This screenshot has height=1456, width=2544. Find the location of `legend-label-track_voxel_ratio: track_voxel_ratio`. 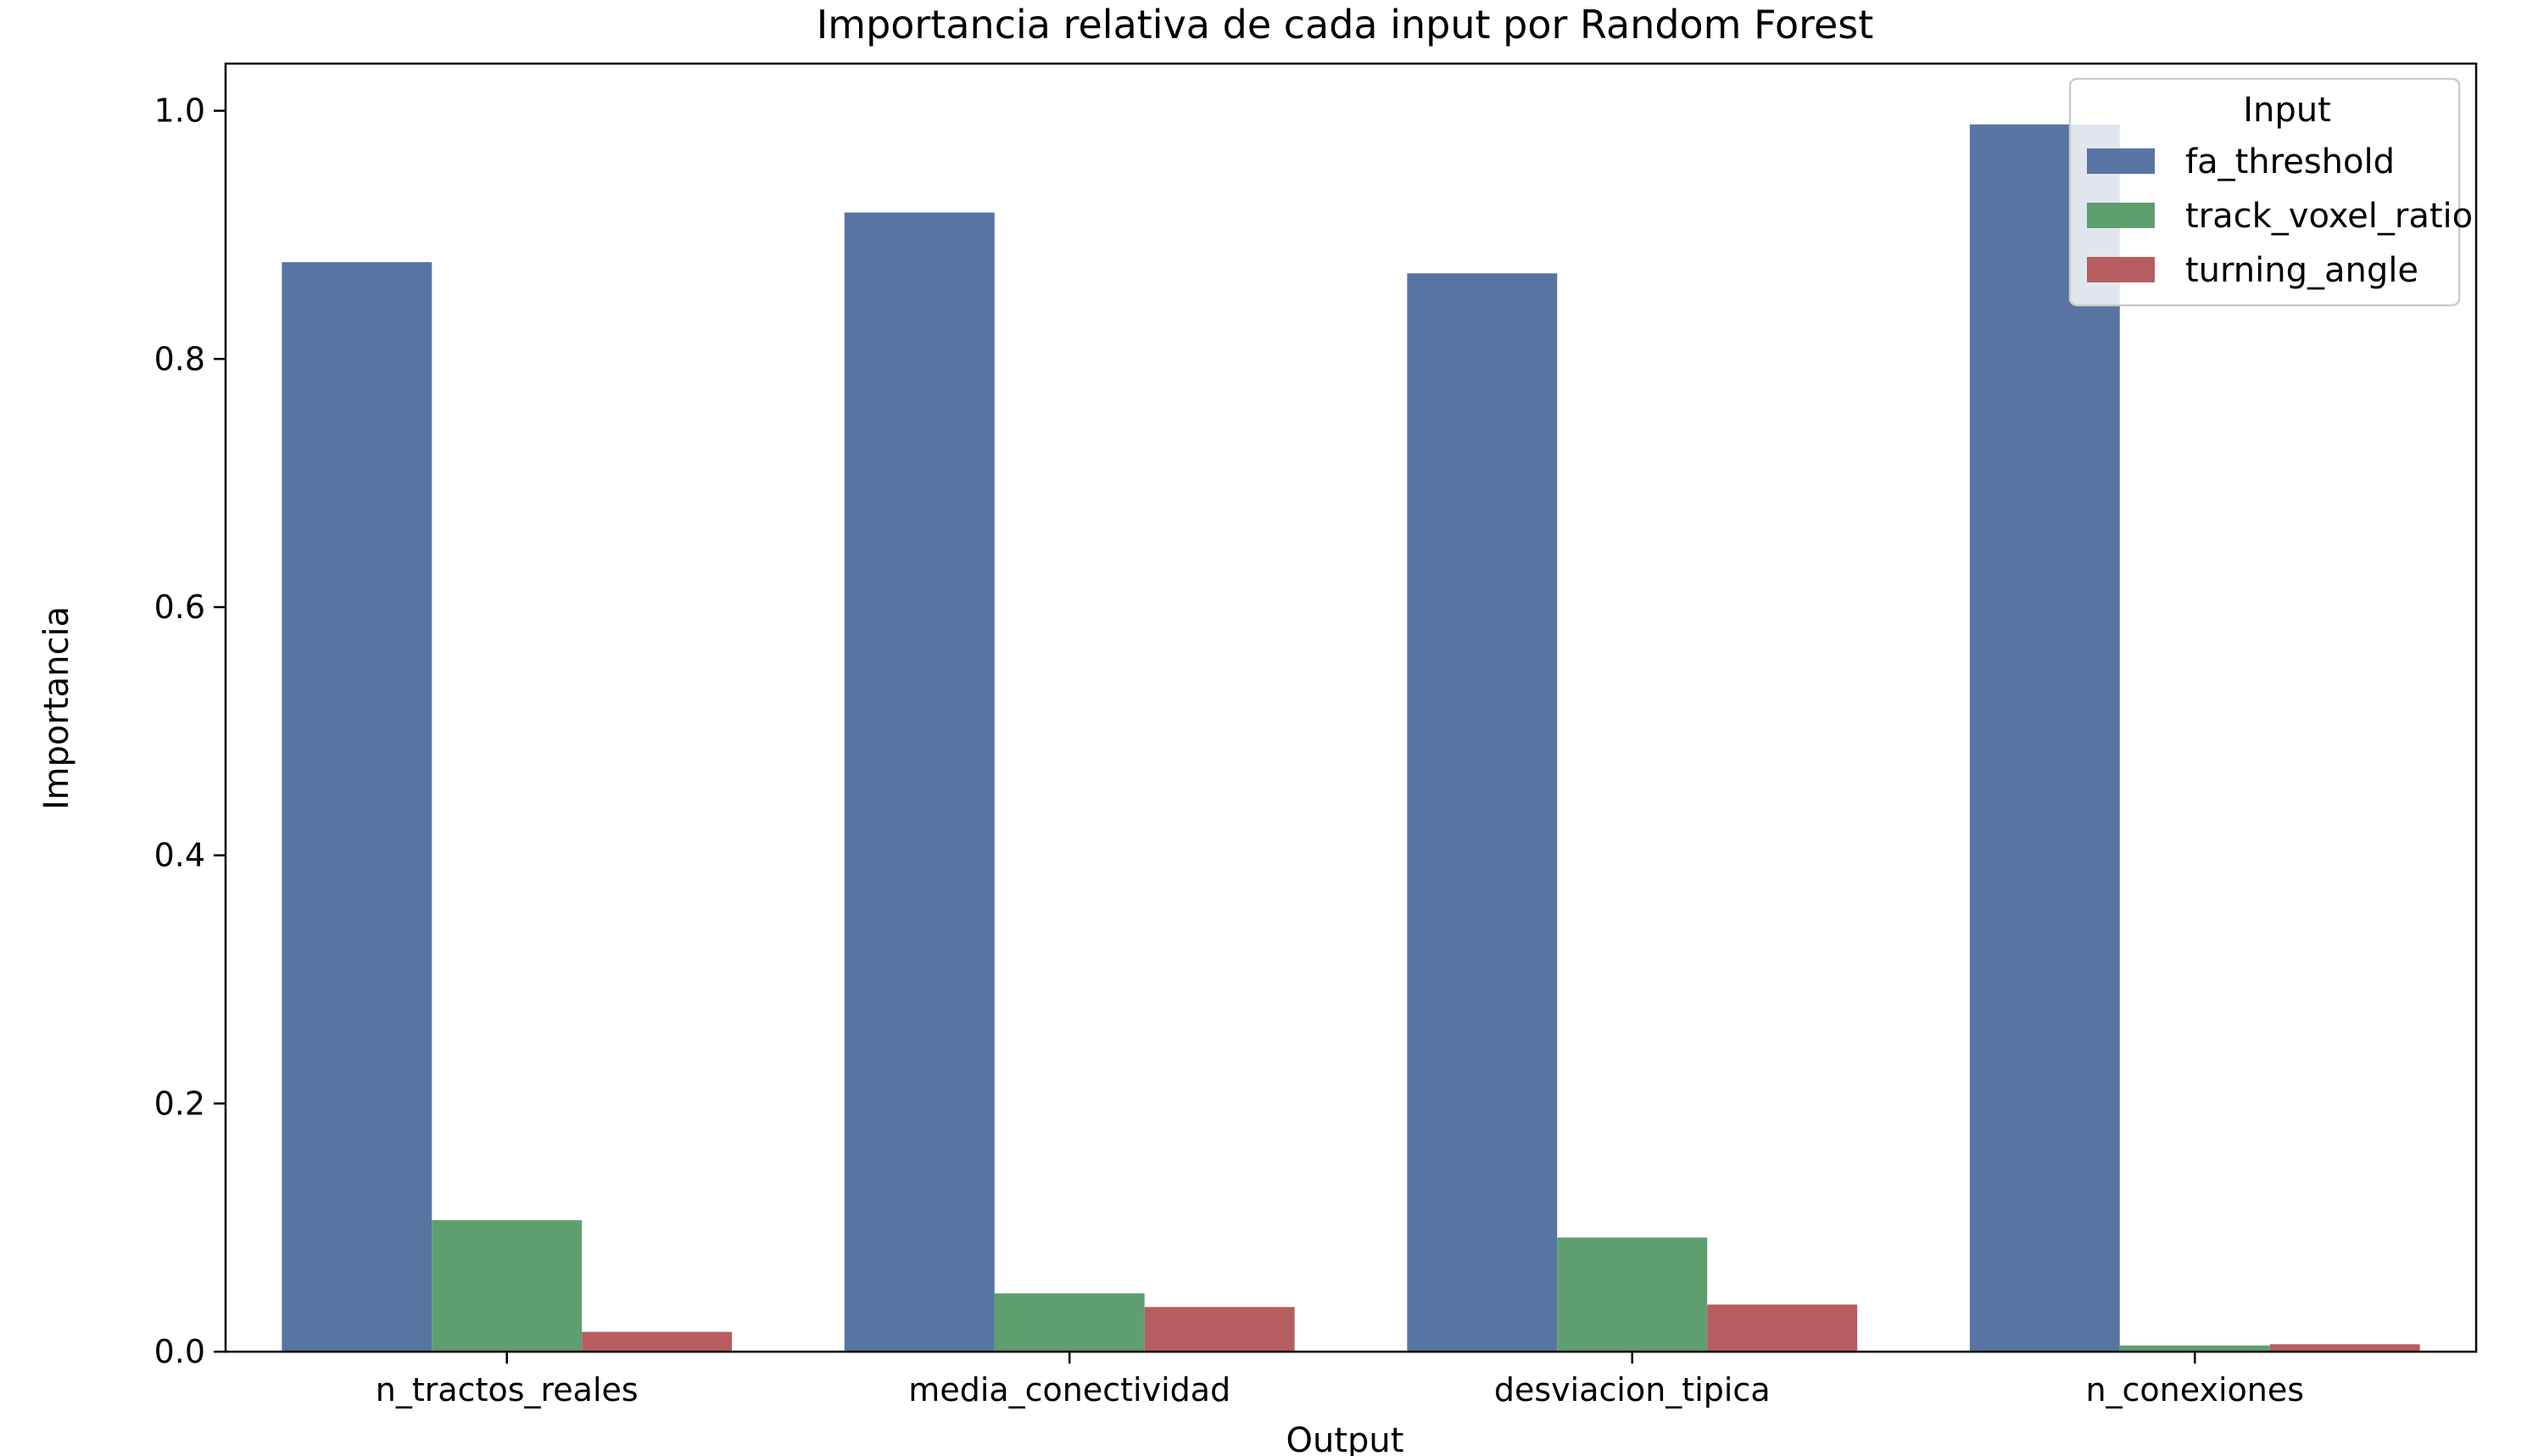

legend-label-track_voxel_ratio: track_voxel_ratio is located at coordinates (2329, 216).